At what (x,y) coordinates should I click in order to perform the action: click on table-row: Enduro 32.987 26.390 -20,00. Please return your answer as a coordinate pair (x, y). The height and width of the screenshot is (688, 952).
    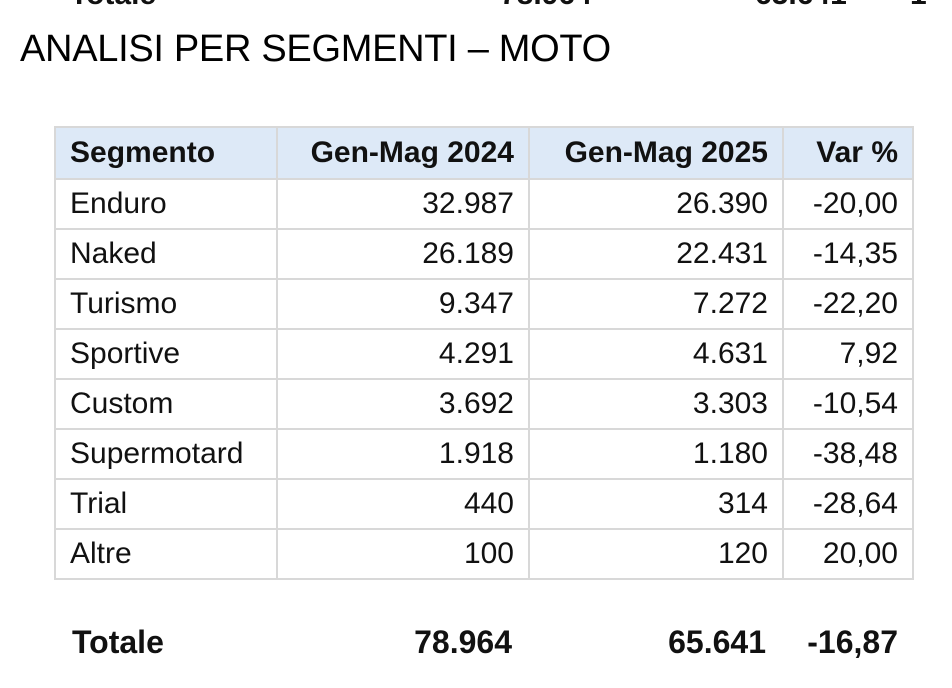
    Looking at the image, I should click on (484, 204).